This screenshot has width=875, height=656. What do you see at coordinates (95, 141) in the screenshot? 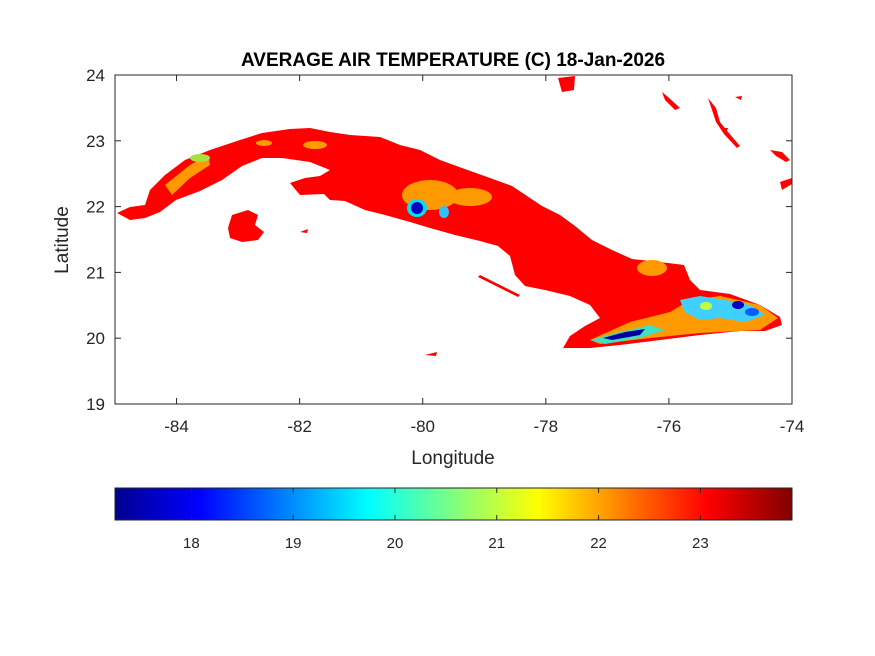
I see `y-tick-label: 23` at bounding box center [95, 141].